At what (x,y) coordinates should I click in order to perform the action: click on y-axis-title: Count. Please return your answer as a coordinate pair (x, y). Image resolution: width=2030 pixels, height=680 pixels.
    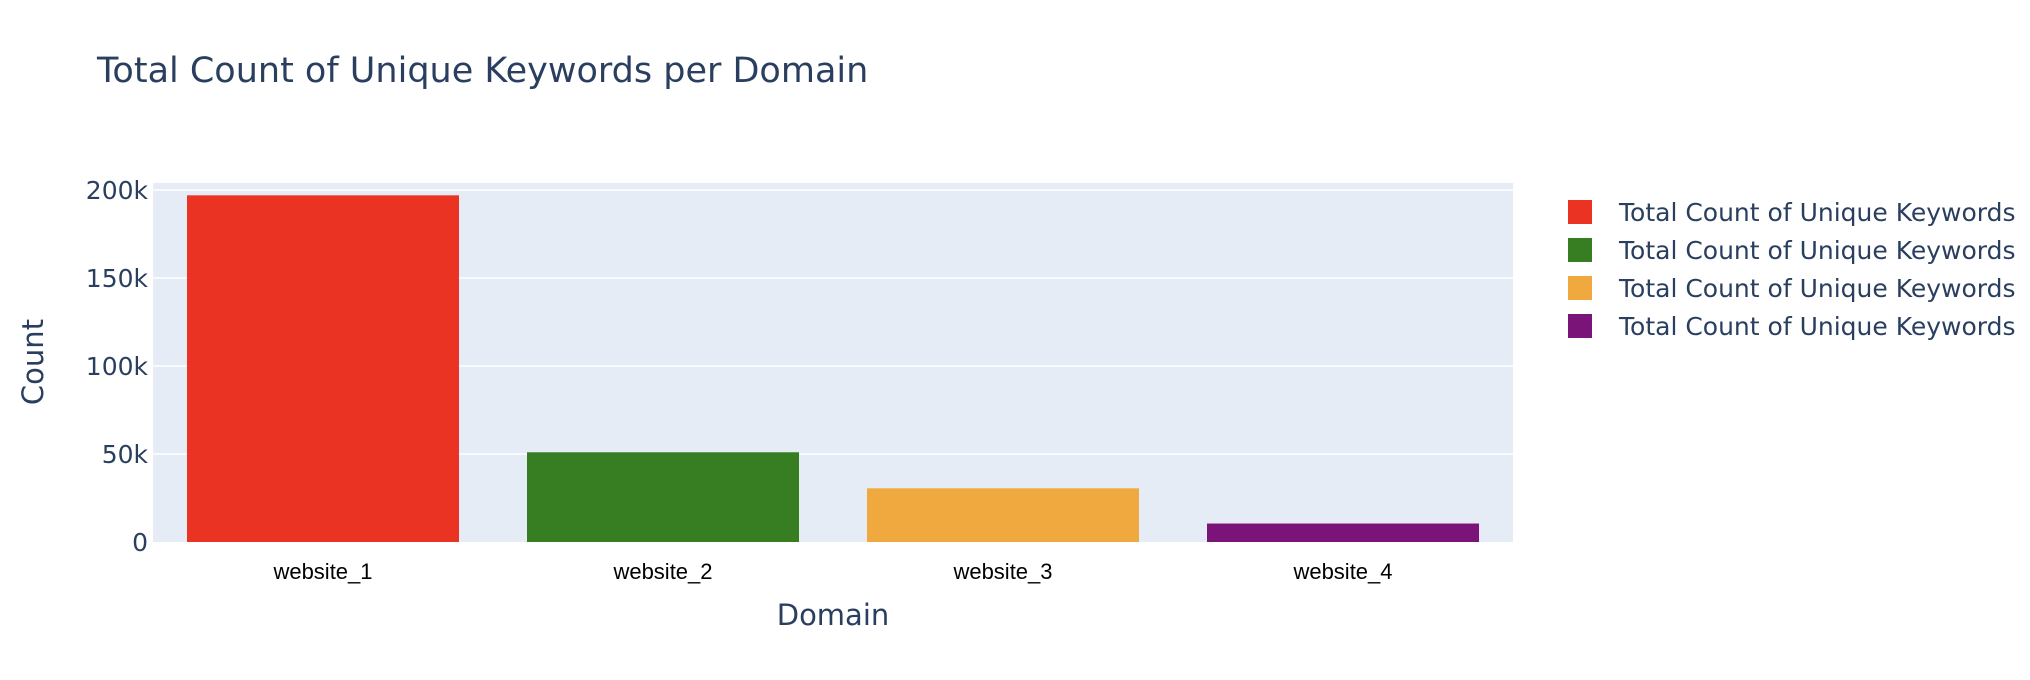
    Looking at the image, I should click on (33, 362).